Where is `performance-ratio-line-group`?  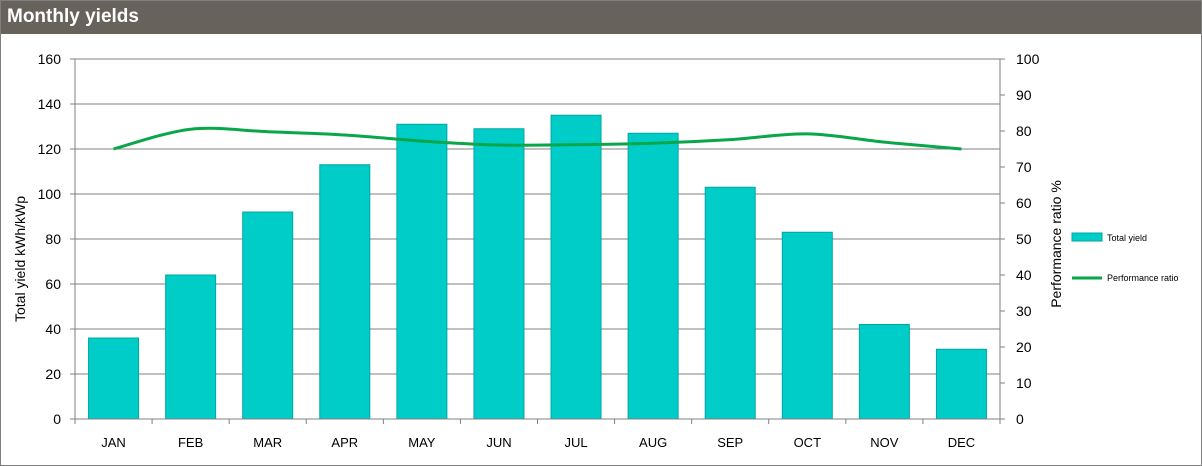 performance-ratio-line-group is located at coordinates (537, 138).